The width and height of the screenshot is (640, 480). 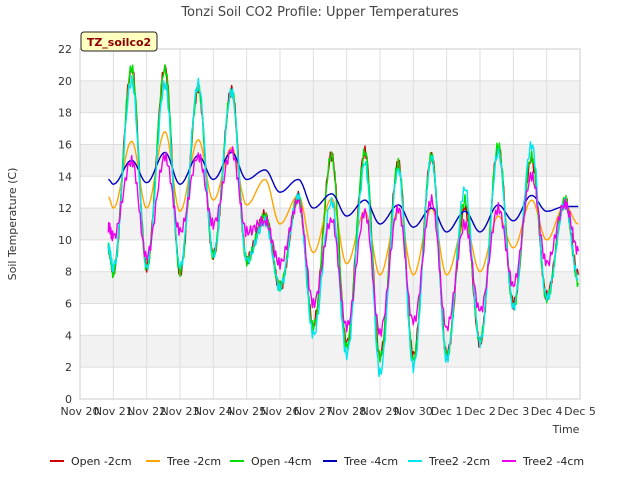 I want to click on y-tick-label: 20, so click(x=65, y=81).